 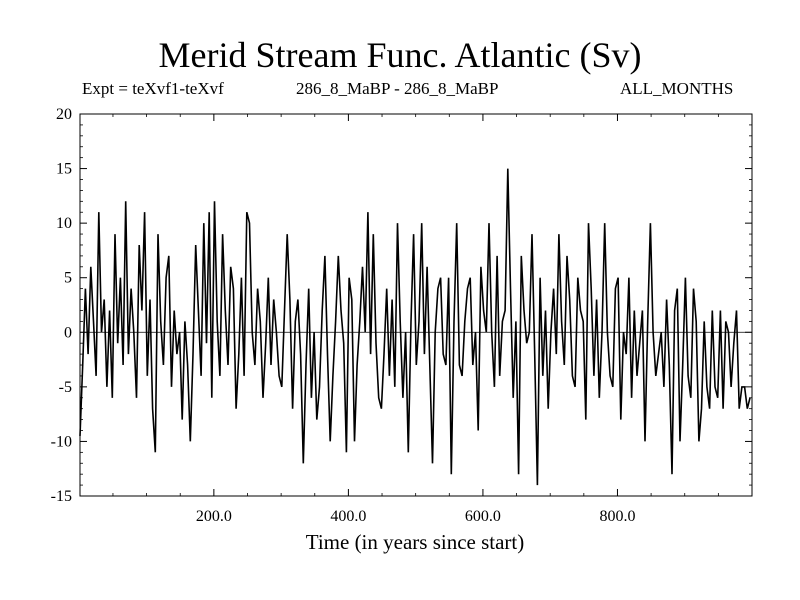 I want to click on x-tick-label: 600.0, so click(x=483, y=516).